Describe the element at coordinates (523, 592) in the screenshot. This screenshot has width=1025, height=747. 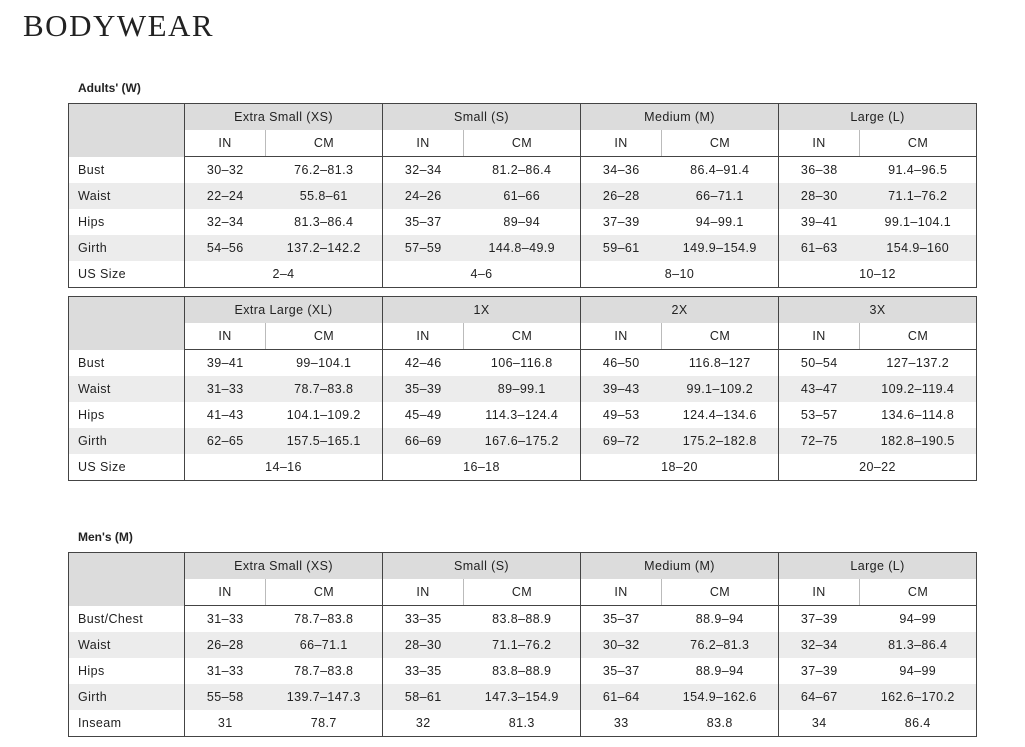
I see `unit-row: IN CM IN CM IN CM IN CM` at that location.